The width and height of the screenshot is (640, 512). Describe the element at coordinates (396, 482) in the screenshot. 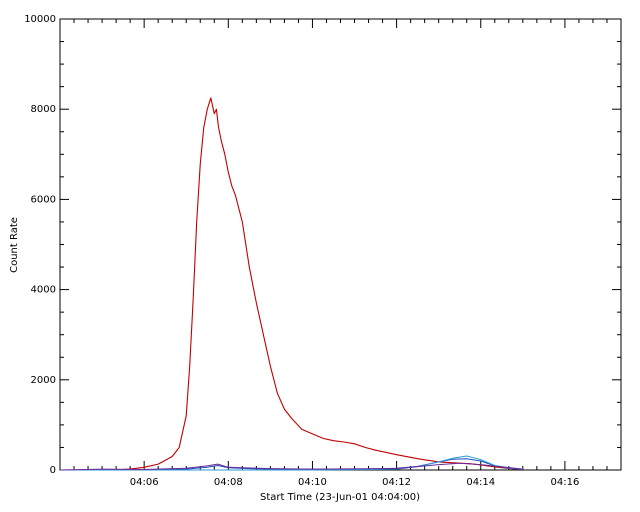

I see `x-tick-label: 04:12` at that location.